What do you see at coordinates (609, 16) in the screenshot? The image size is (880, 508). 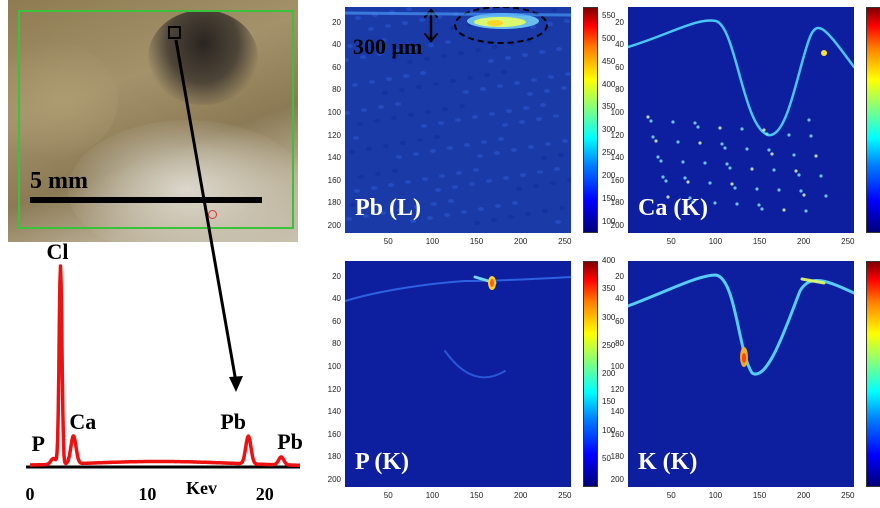 I see `colorbar-tick-label: 550` at bounding box center [609, 16].